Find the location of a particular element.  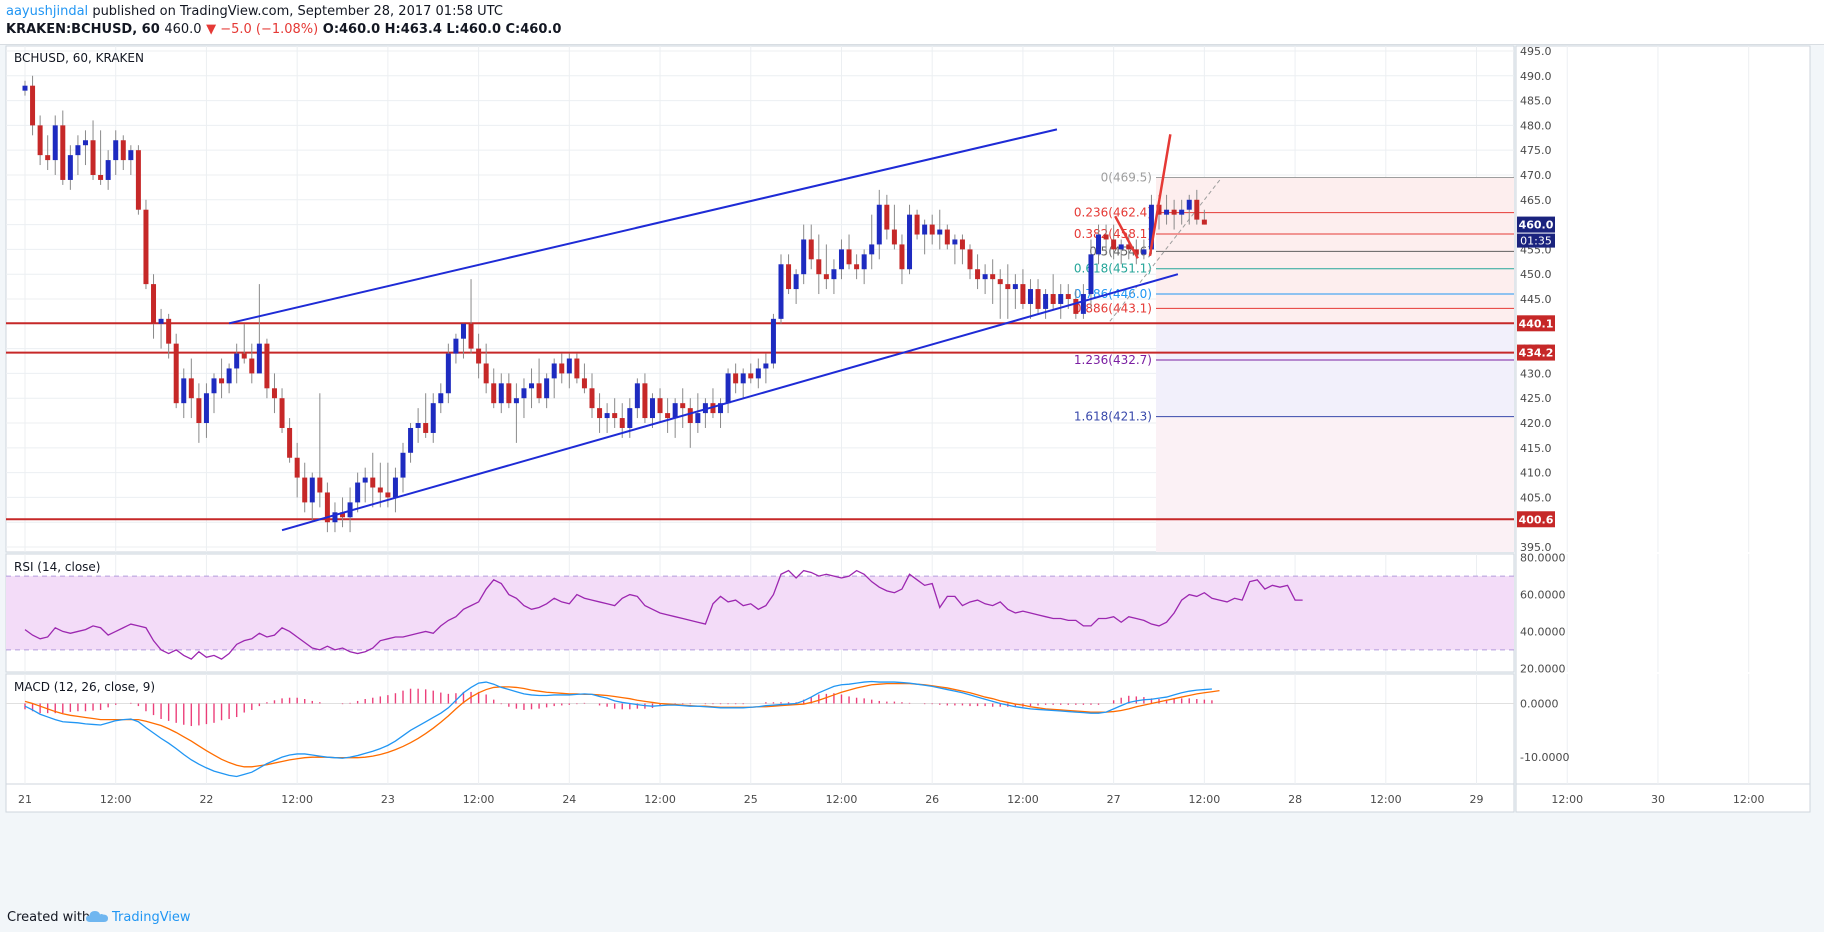

last-price-badge is located at coordinates (1536, 224).